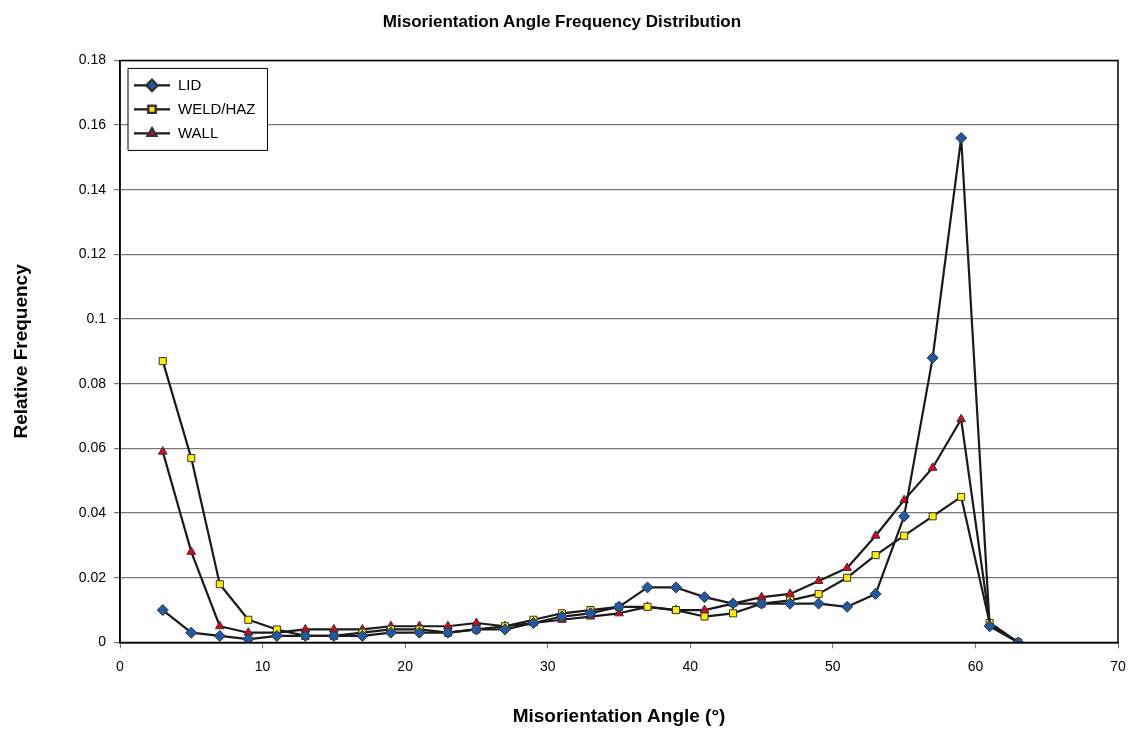  I want to click on y-axis-title: Relative Frequency, so click(20, 351).